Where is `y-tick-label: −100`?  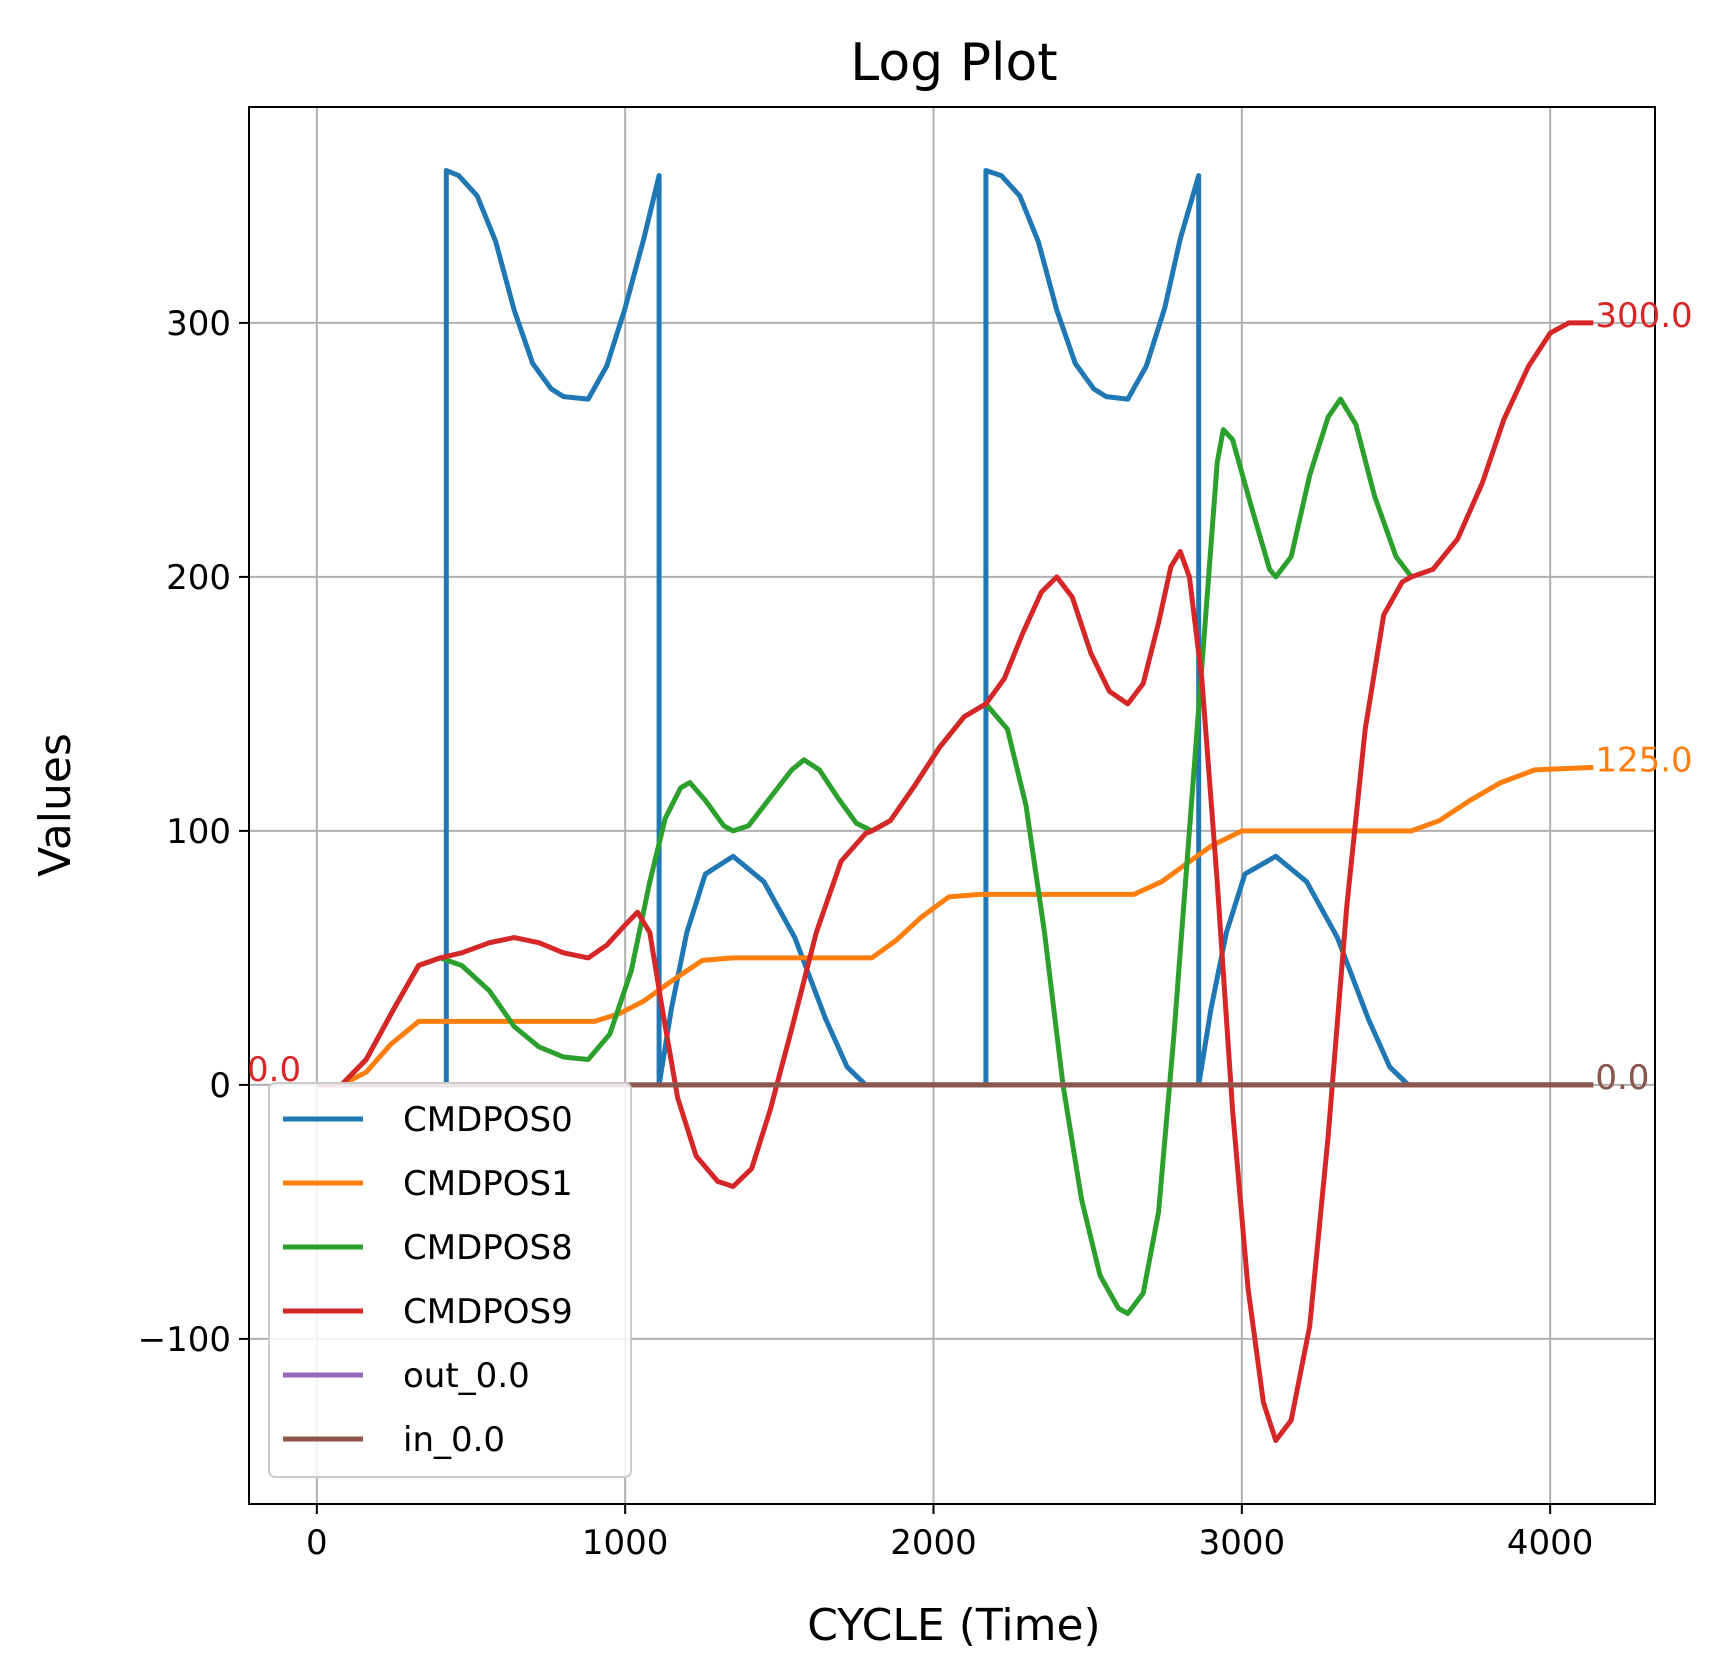 y-tick-label: −100 is located at coordinates (184, 1340).